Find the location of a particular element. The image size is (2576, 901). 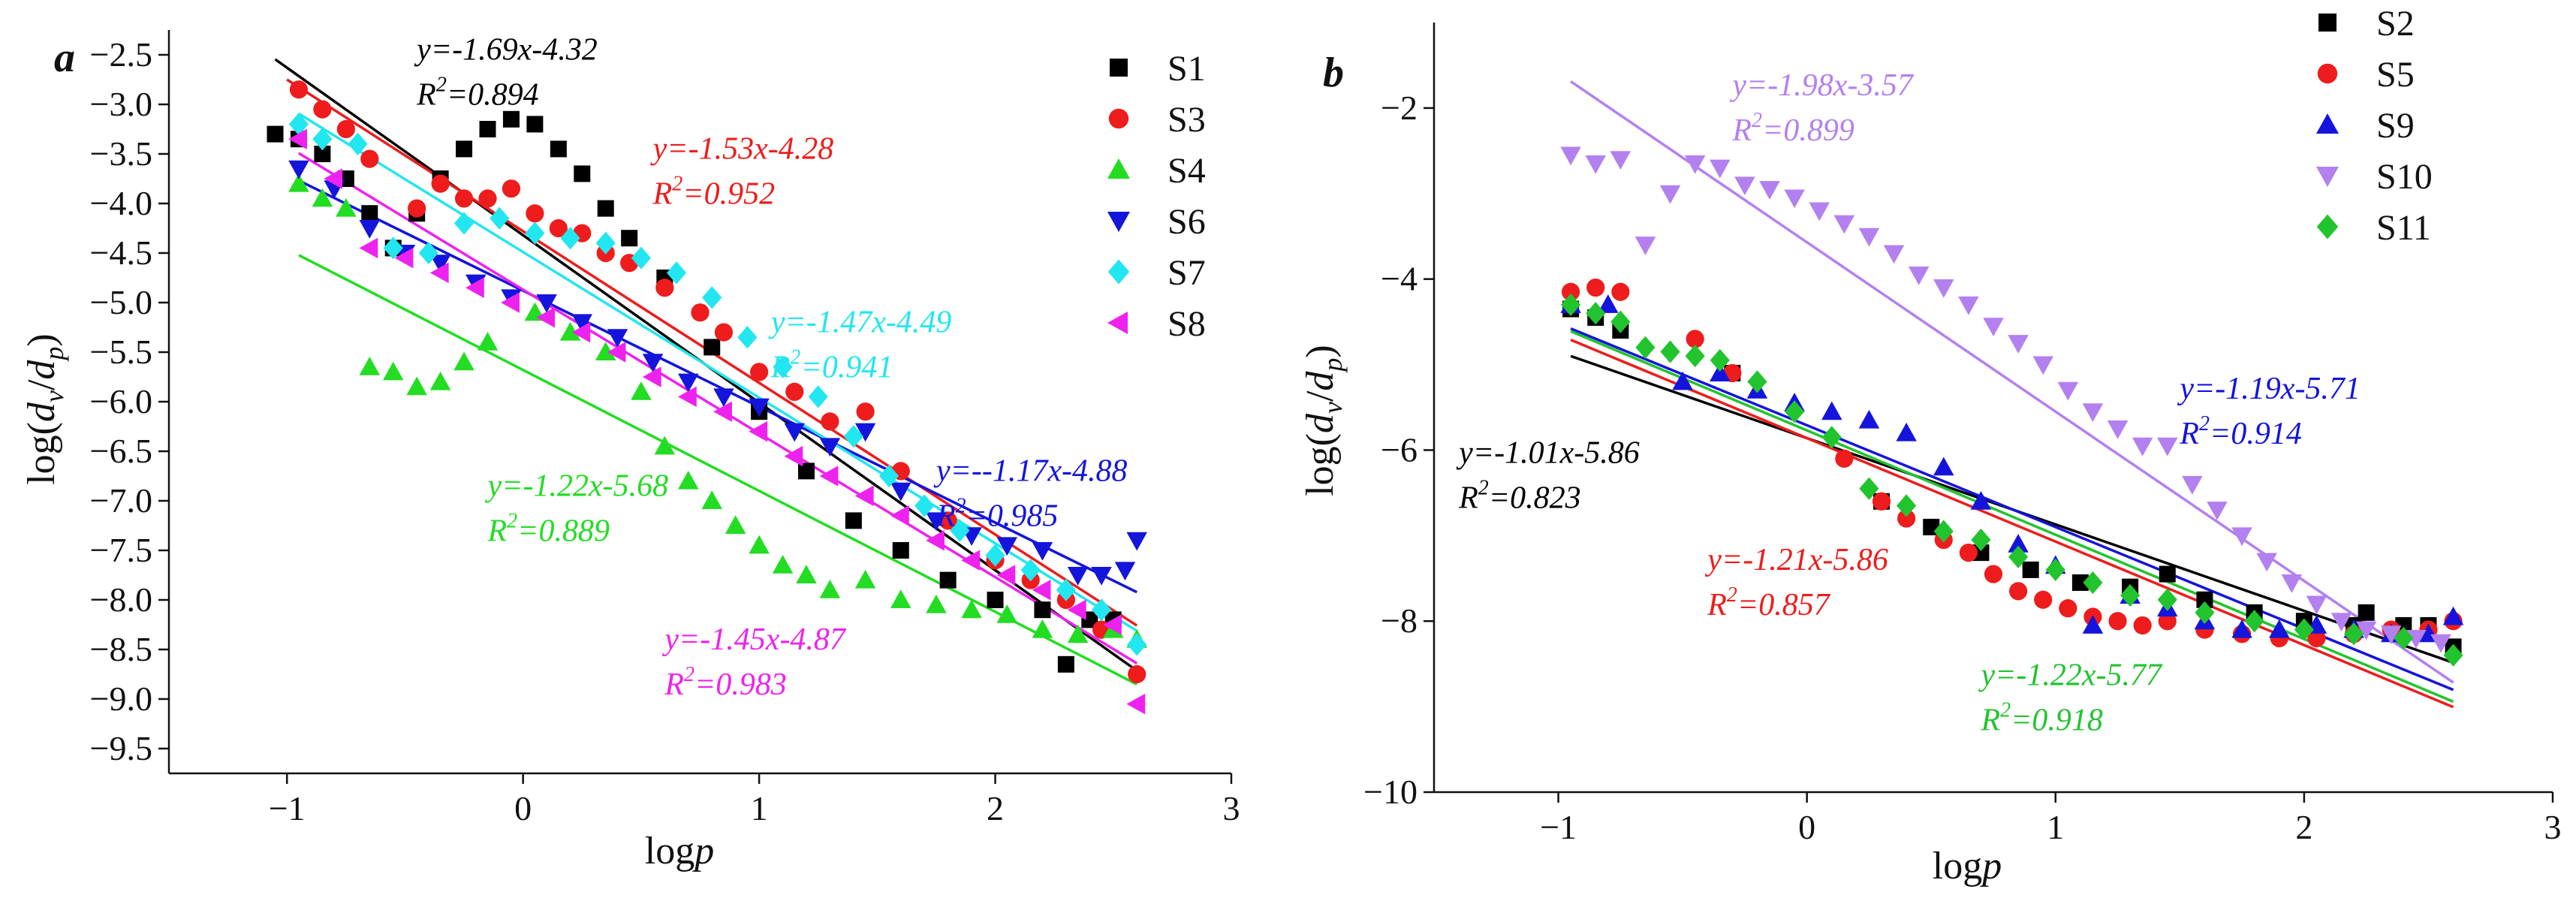

r2-s5: R2=0.857 is located at coordinates (1768, 603).